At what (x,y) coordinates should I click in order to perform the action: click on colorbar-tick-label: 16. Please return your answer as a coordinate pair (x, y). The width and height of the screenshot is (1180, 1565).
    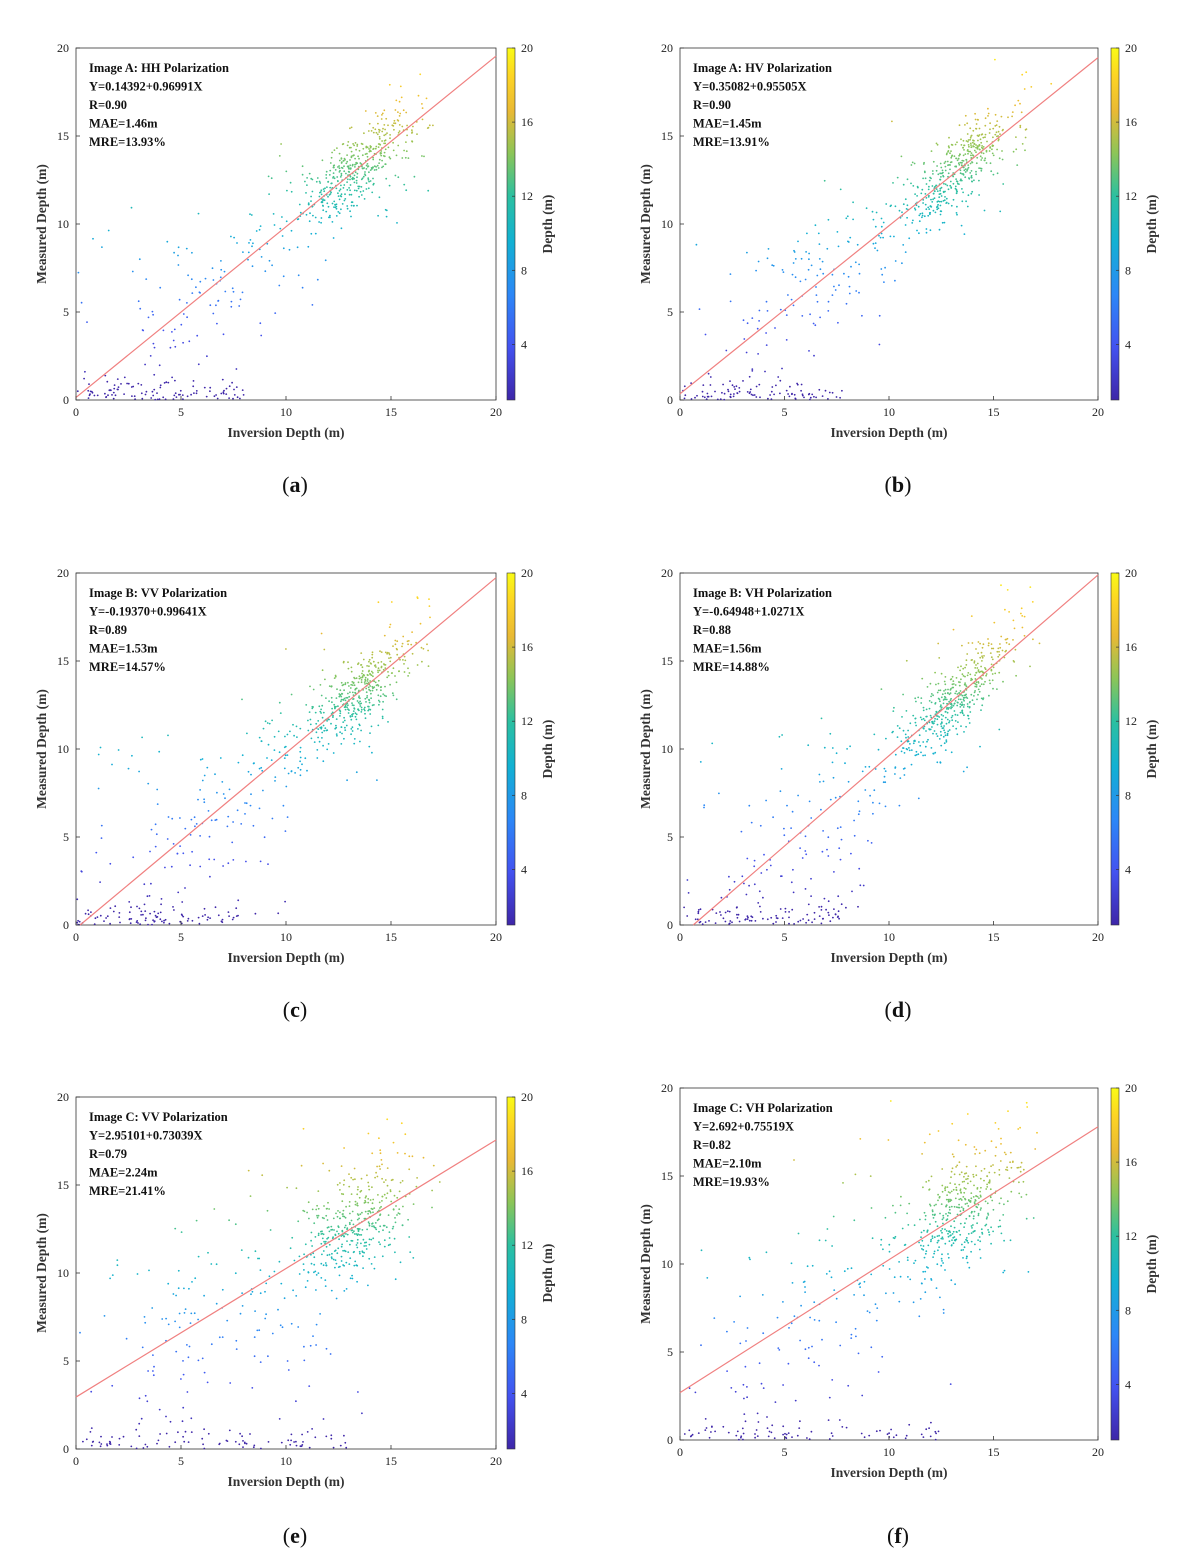
    Looking at the image, I should click on (527, 1171).